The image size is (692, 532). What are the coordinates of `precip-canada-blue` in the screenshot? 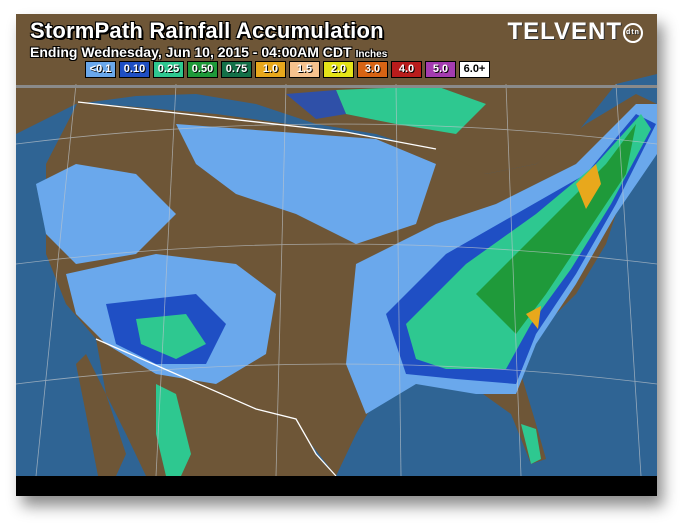 It's located at (316, 104).